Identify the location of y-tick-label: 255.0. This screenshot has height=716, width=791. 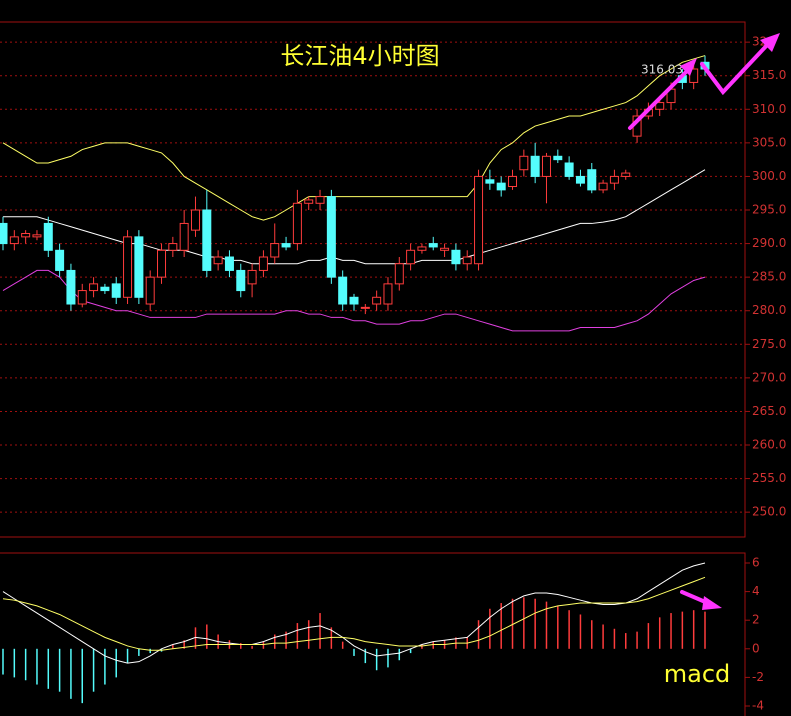
(769, 478).